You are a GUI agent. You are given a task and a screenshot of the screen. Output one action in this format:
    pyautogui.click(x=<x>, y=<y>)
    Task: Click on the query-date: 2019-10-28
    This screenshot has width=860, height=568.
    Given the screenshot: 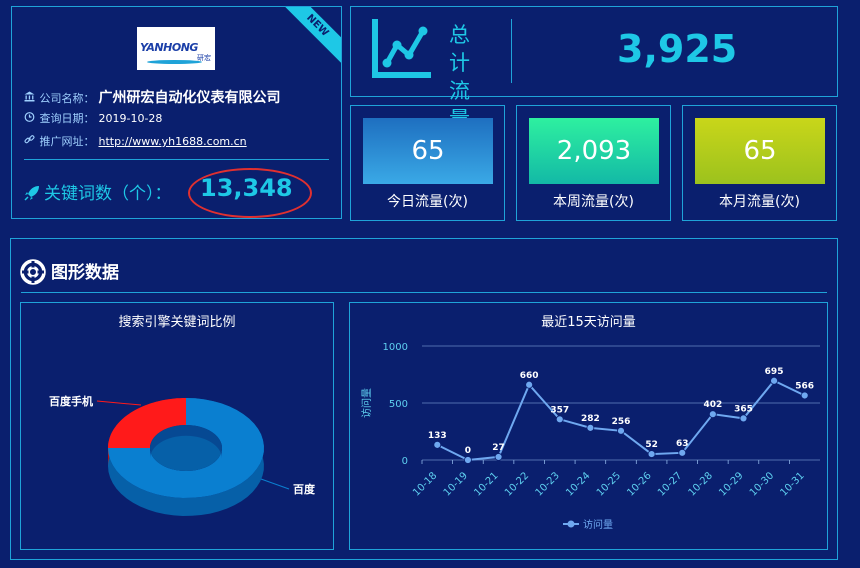 What is the action you would take?
    pyautogui.click(x=130, y=118)
    